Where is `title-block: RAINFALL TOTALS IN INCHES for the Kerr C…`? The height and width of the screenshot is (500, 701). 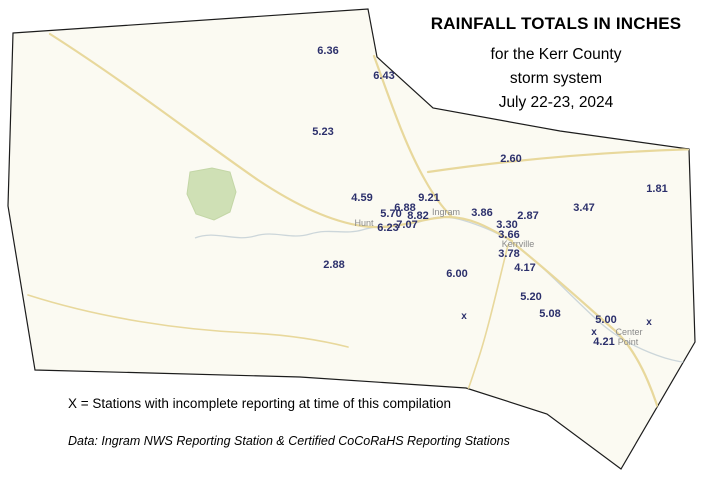 title-block: RAINFALL TOTALS IN INCHES for the Kerr C… is located at coordinates (556, 64).